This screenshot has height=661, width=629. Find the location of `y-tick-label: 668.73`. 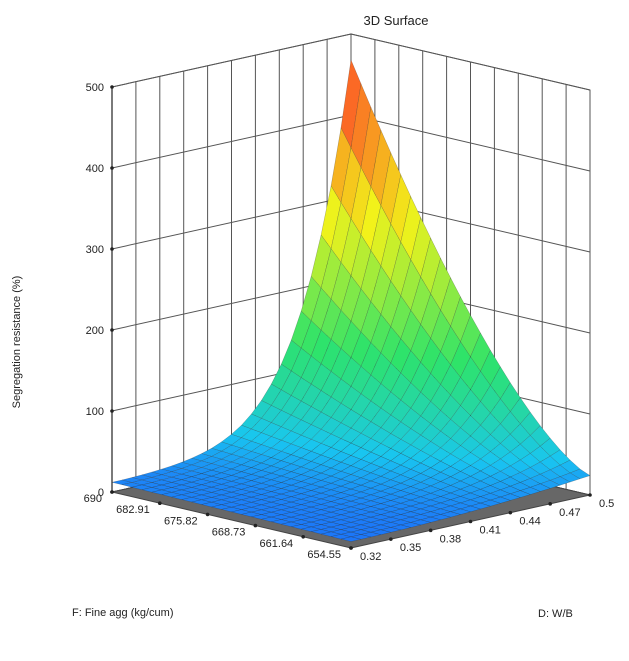

y-tick-label: 668.73 is located at coordinates (229, 533).